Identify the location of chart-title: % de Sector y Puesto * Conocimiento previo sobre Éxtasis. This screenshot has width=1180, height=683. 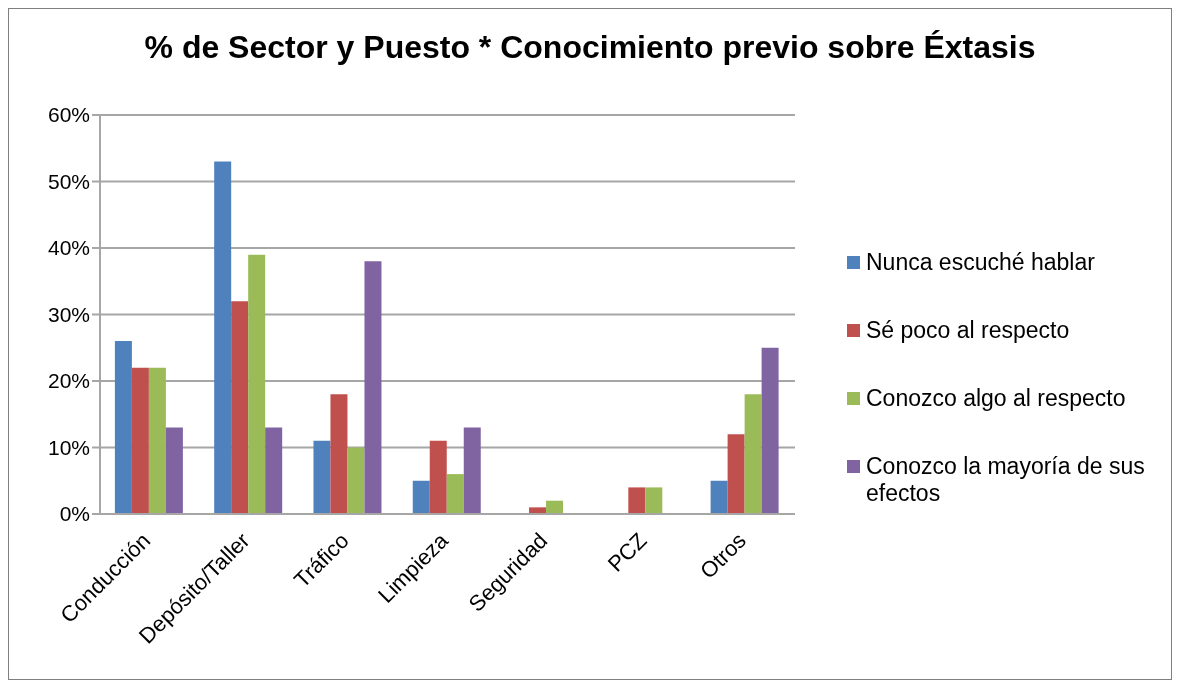
(590, 47).